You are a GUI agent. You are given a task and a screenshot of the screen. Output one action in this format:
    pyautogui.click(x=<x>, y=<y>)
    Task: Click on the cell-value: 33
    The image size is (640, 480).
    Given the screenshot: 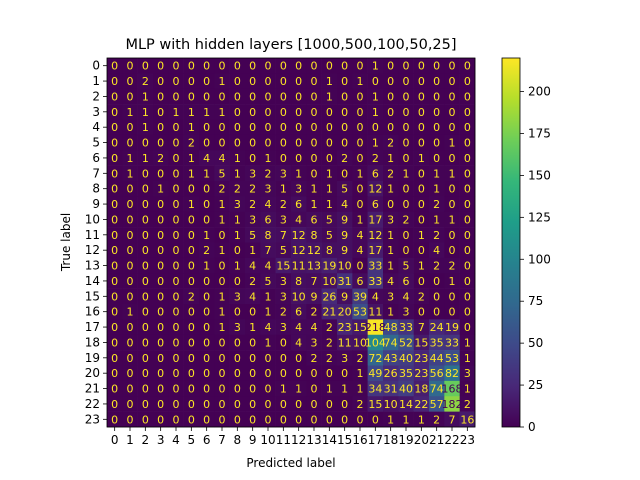 What is the action you would take?
    pyautogui.click(x=452, y=342)
    